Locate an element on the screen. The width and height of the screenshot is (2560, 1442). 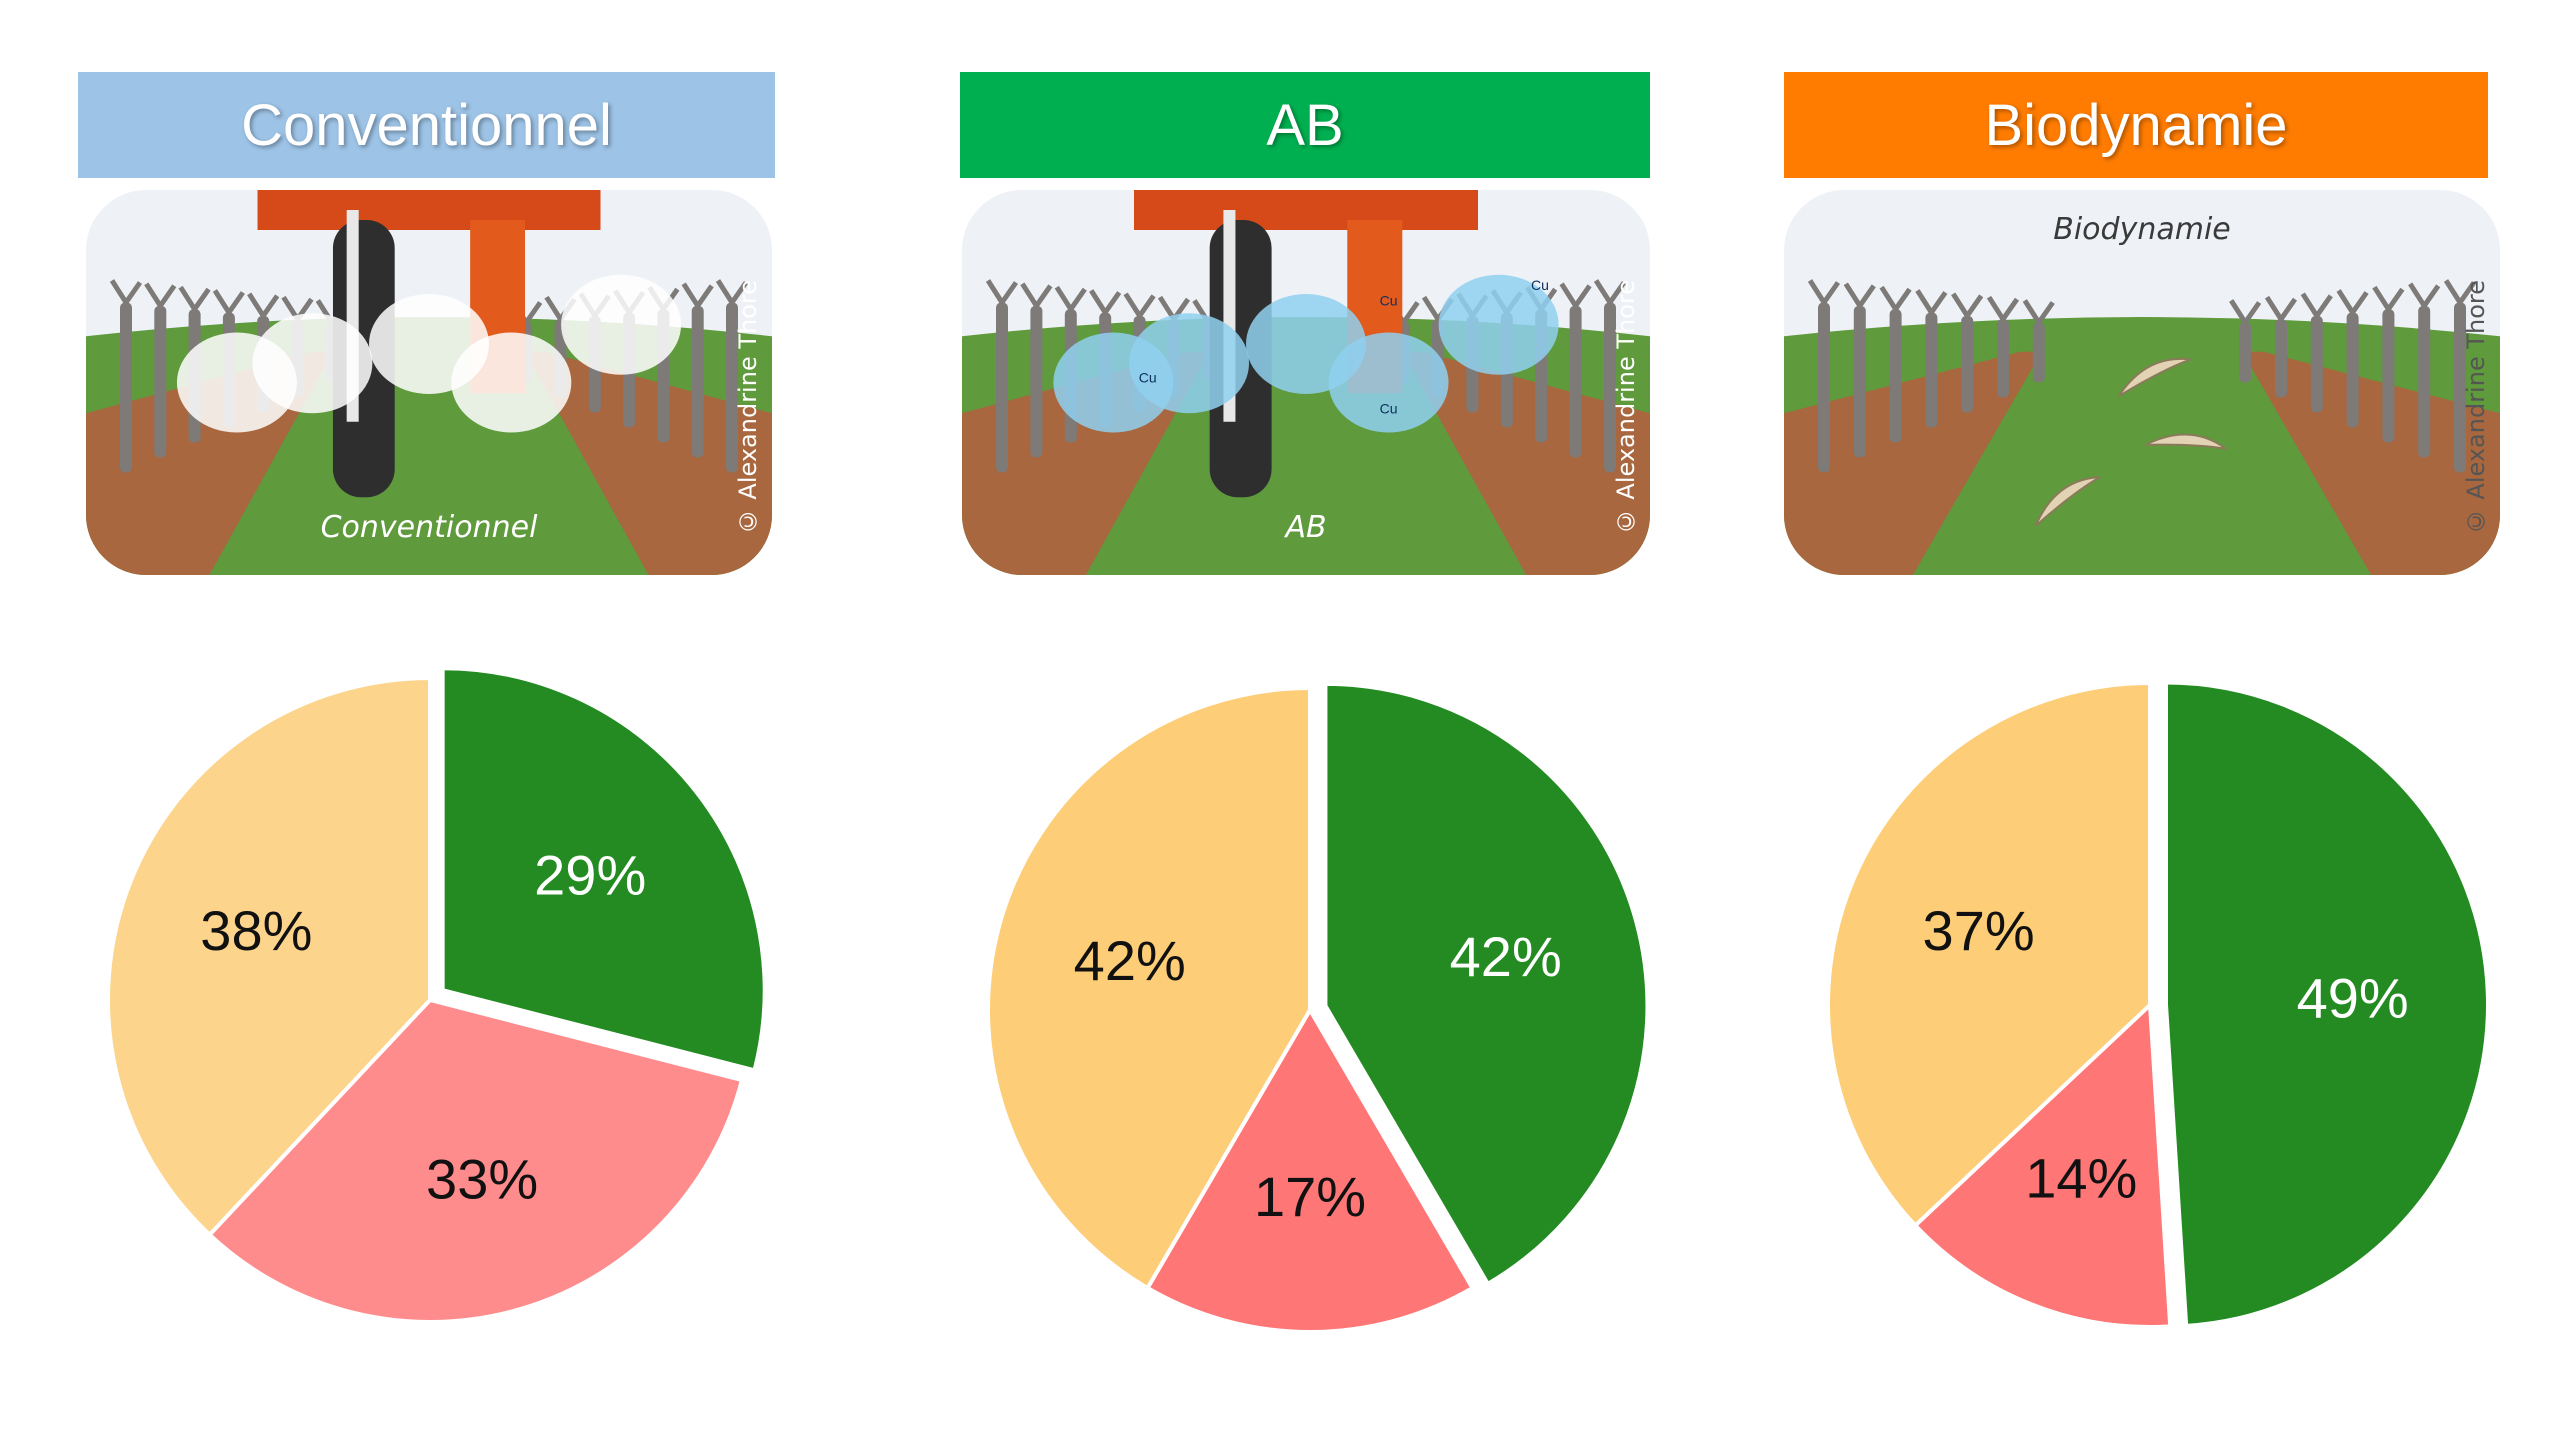
slice-label: 38% is located at coordinates (256, 930).